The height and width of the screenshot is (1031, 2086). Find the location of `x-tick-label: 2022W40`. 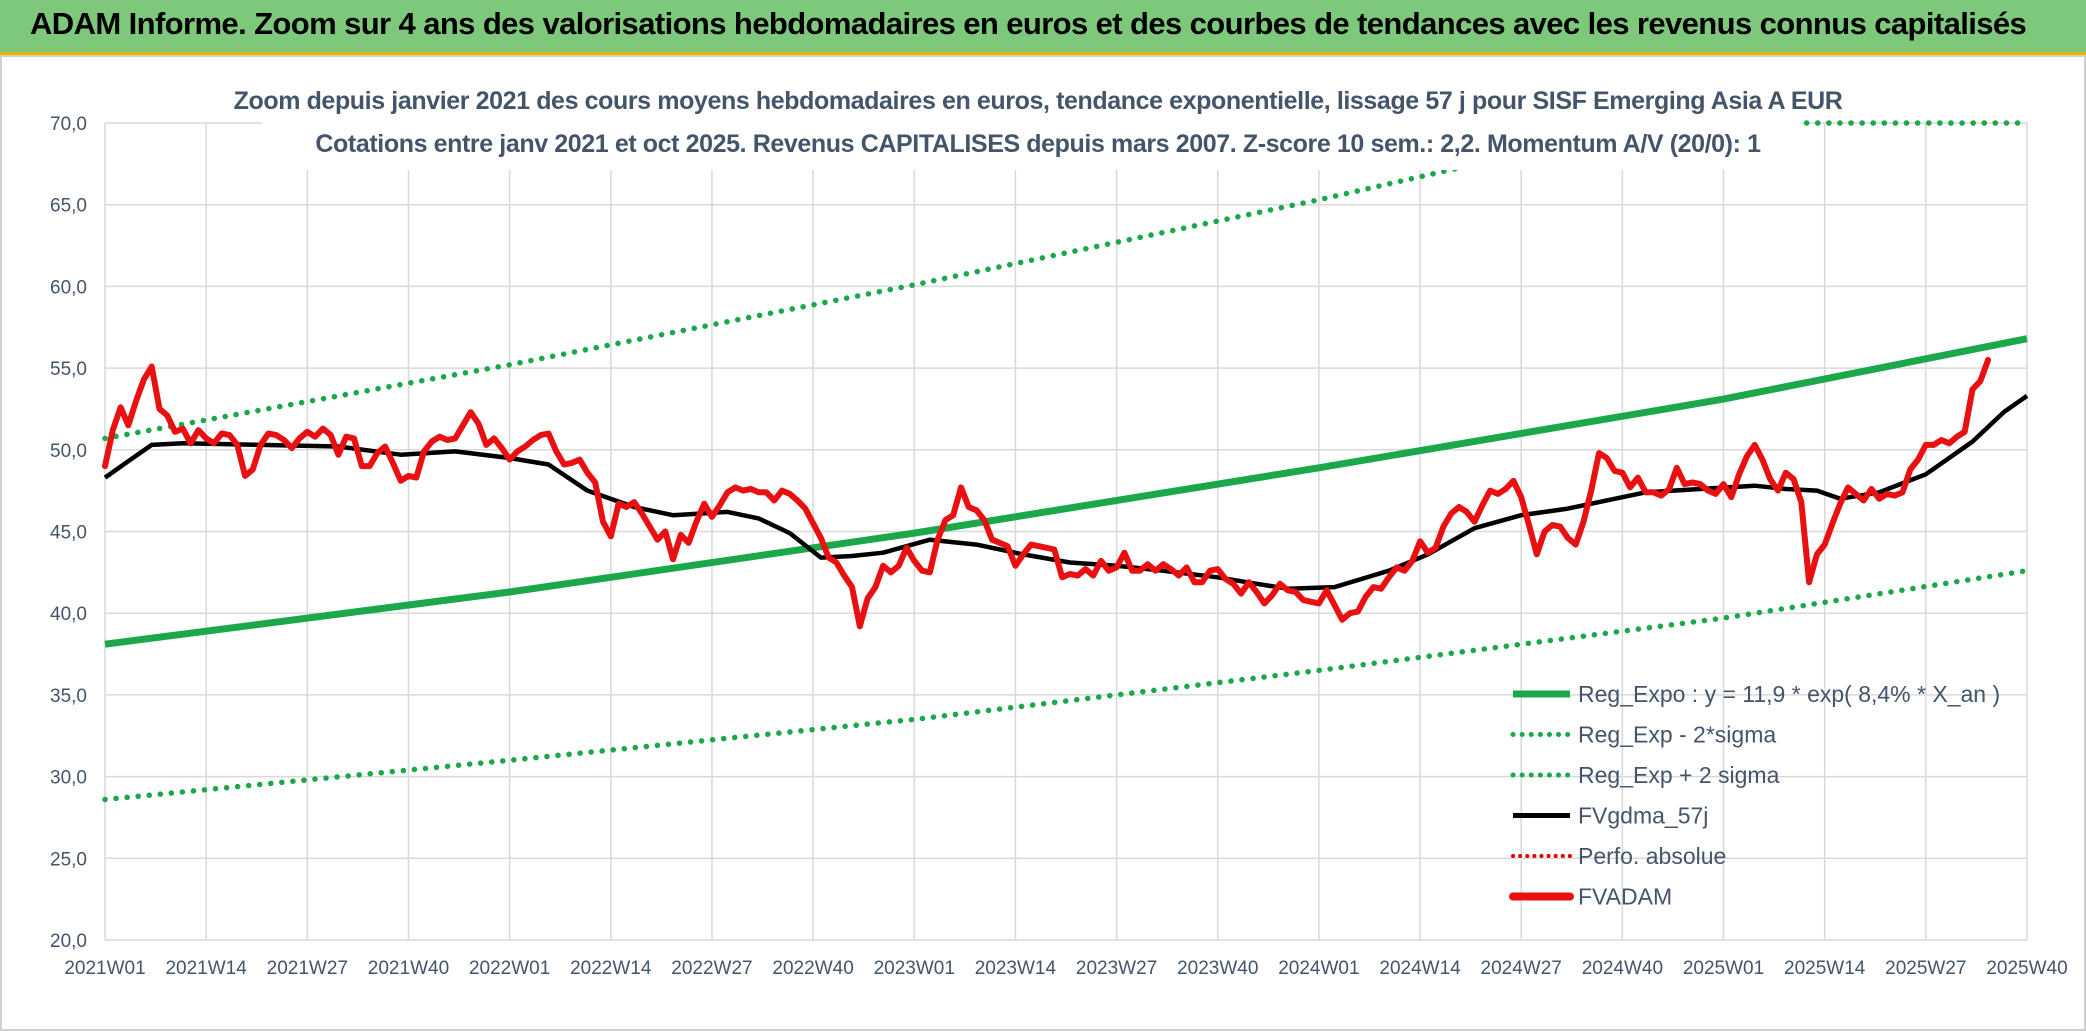

x-tick-label: 2022W40 is located at coordinates (812, 968).